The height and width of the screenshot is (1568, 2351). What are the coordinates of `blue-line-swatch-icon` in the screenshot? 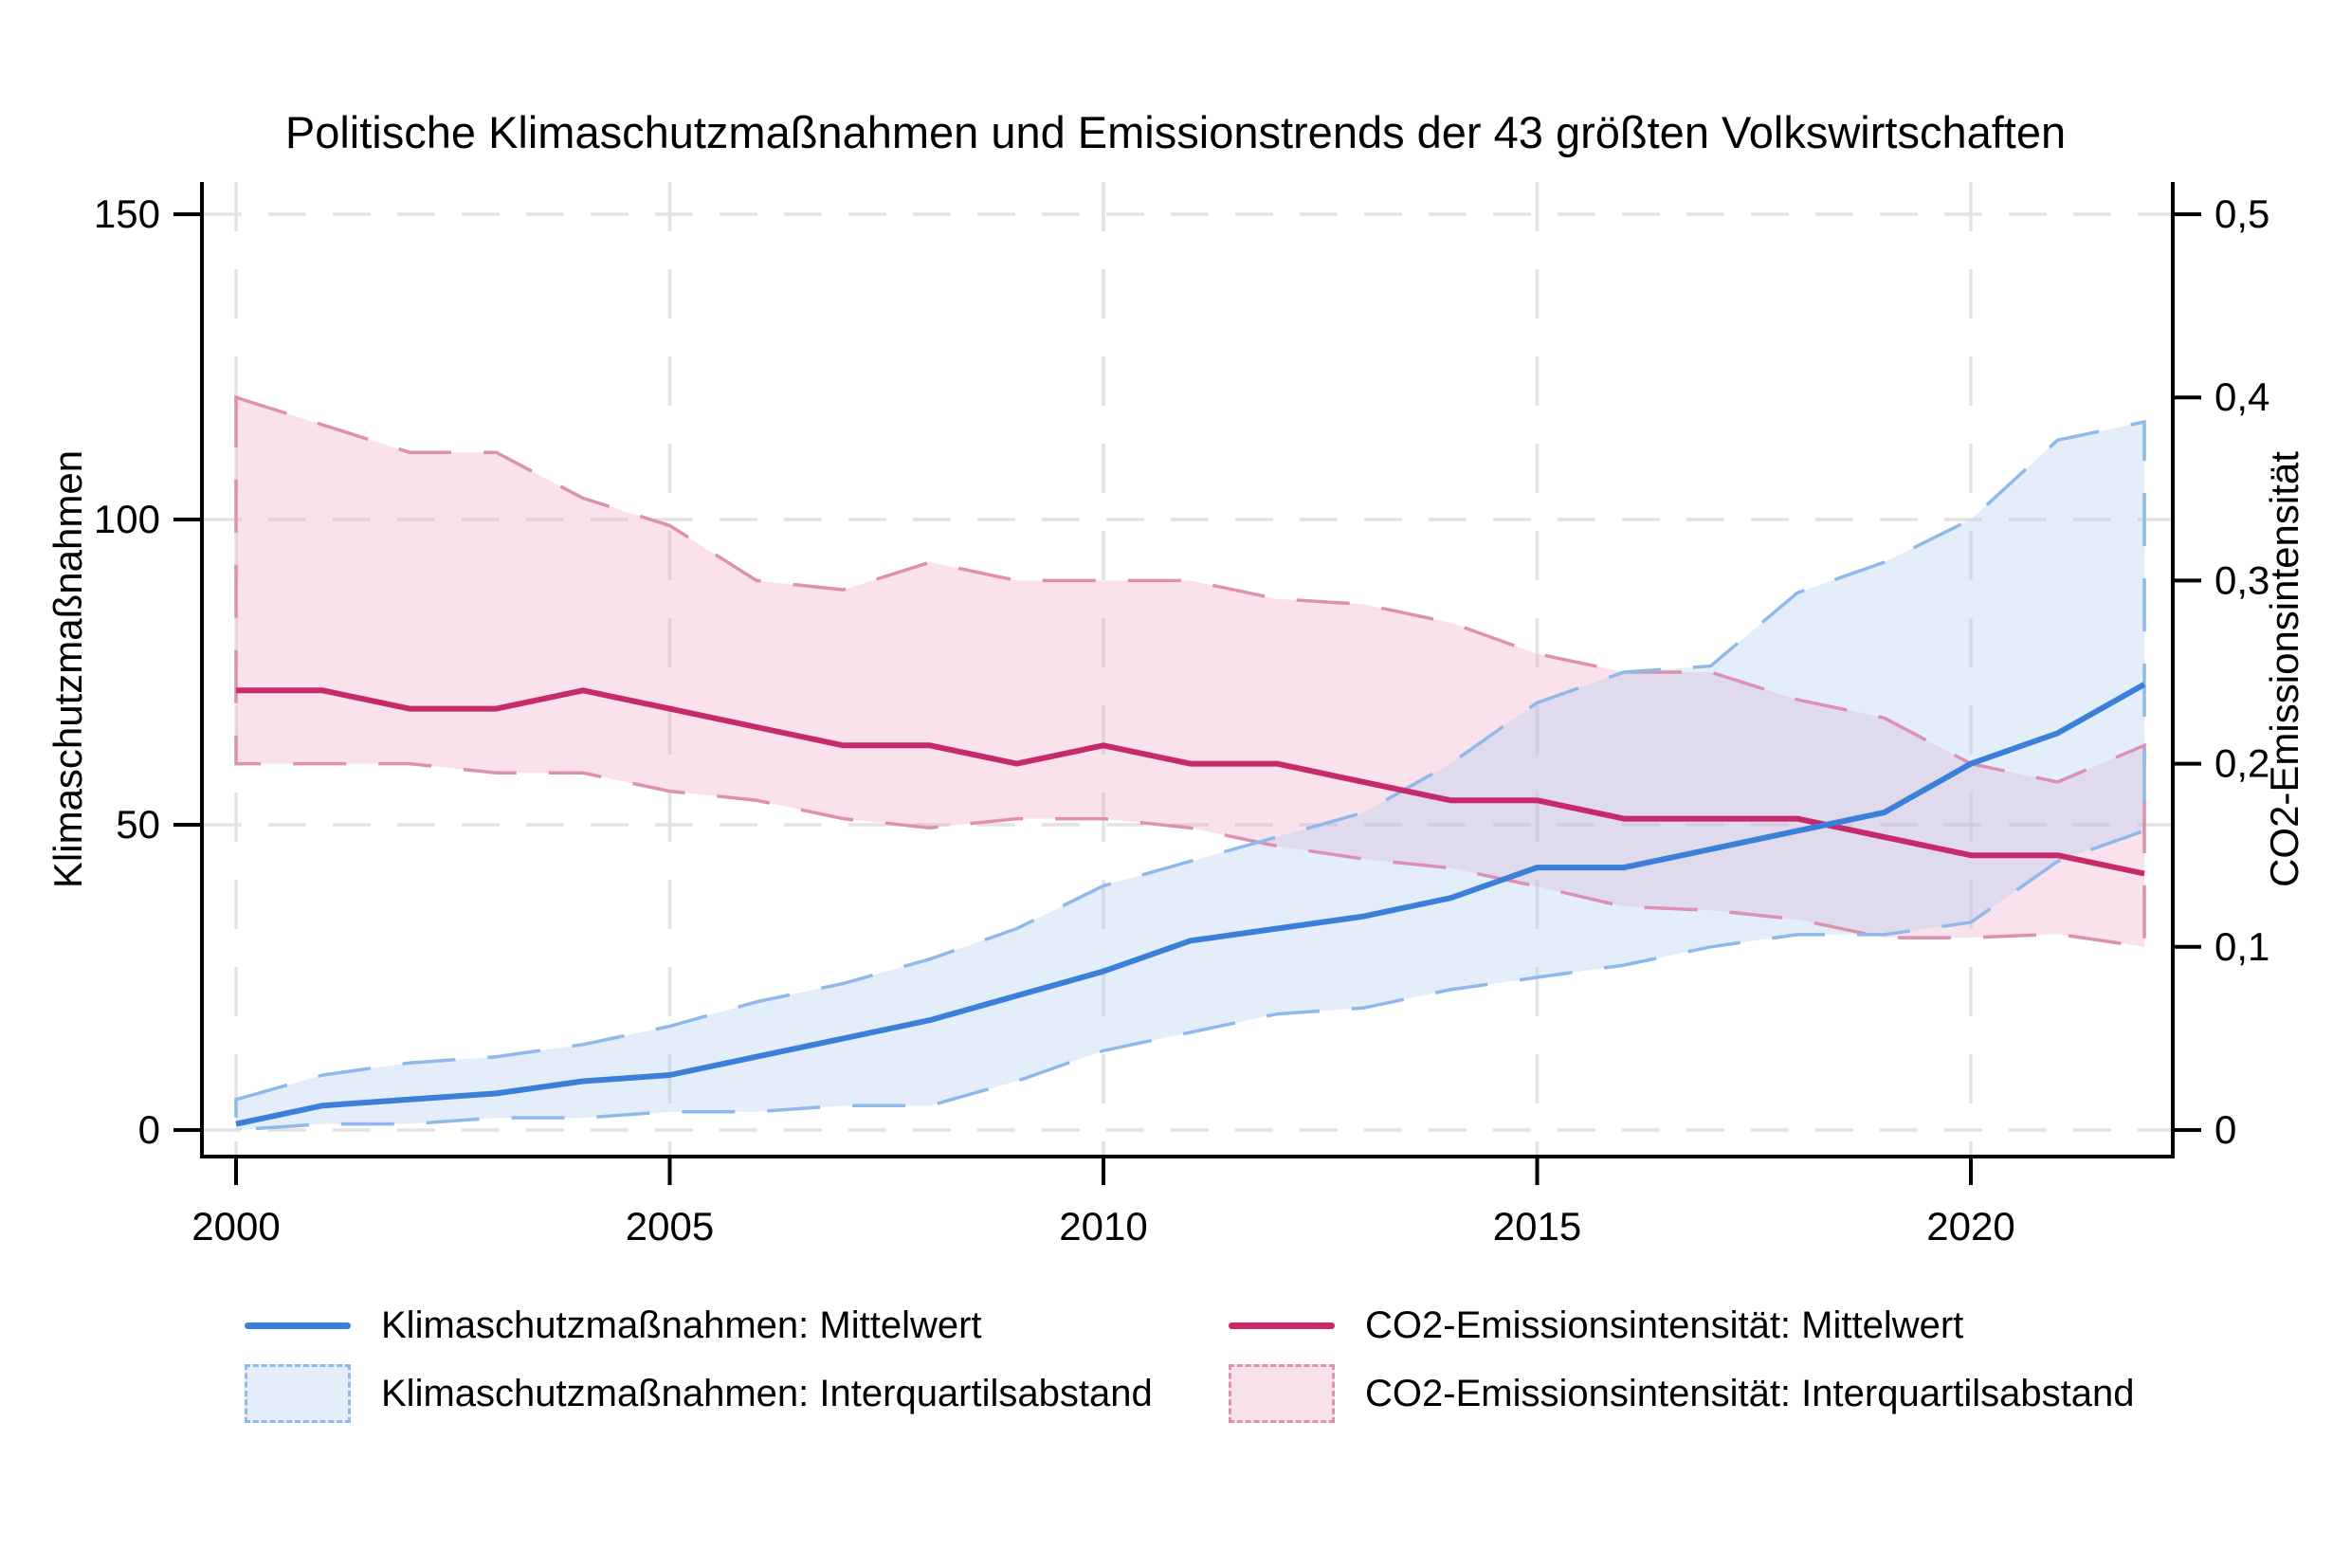 It's located at (298, 1325).